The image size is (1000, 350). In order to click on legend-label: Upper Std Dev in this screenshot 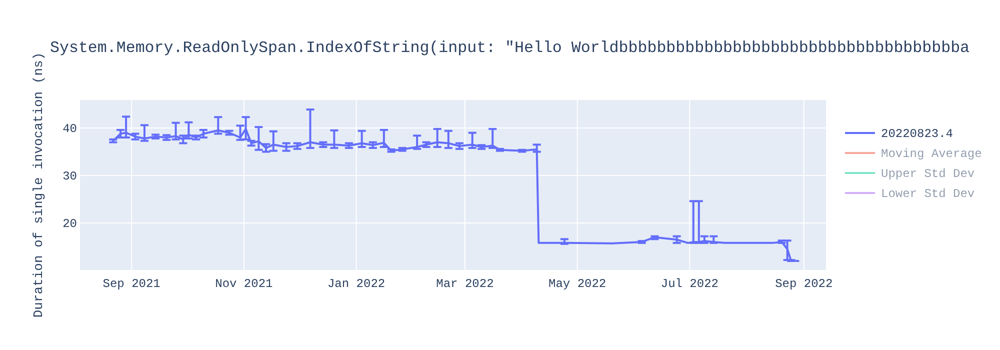, I will do `click(928, 174)`.